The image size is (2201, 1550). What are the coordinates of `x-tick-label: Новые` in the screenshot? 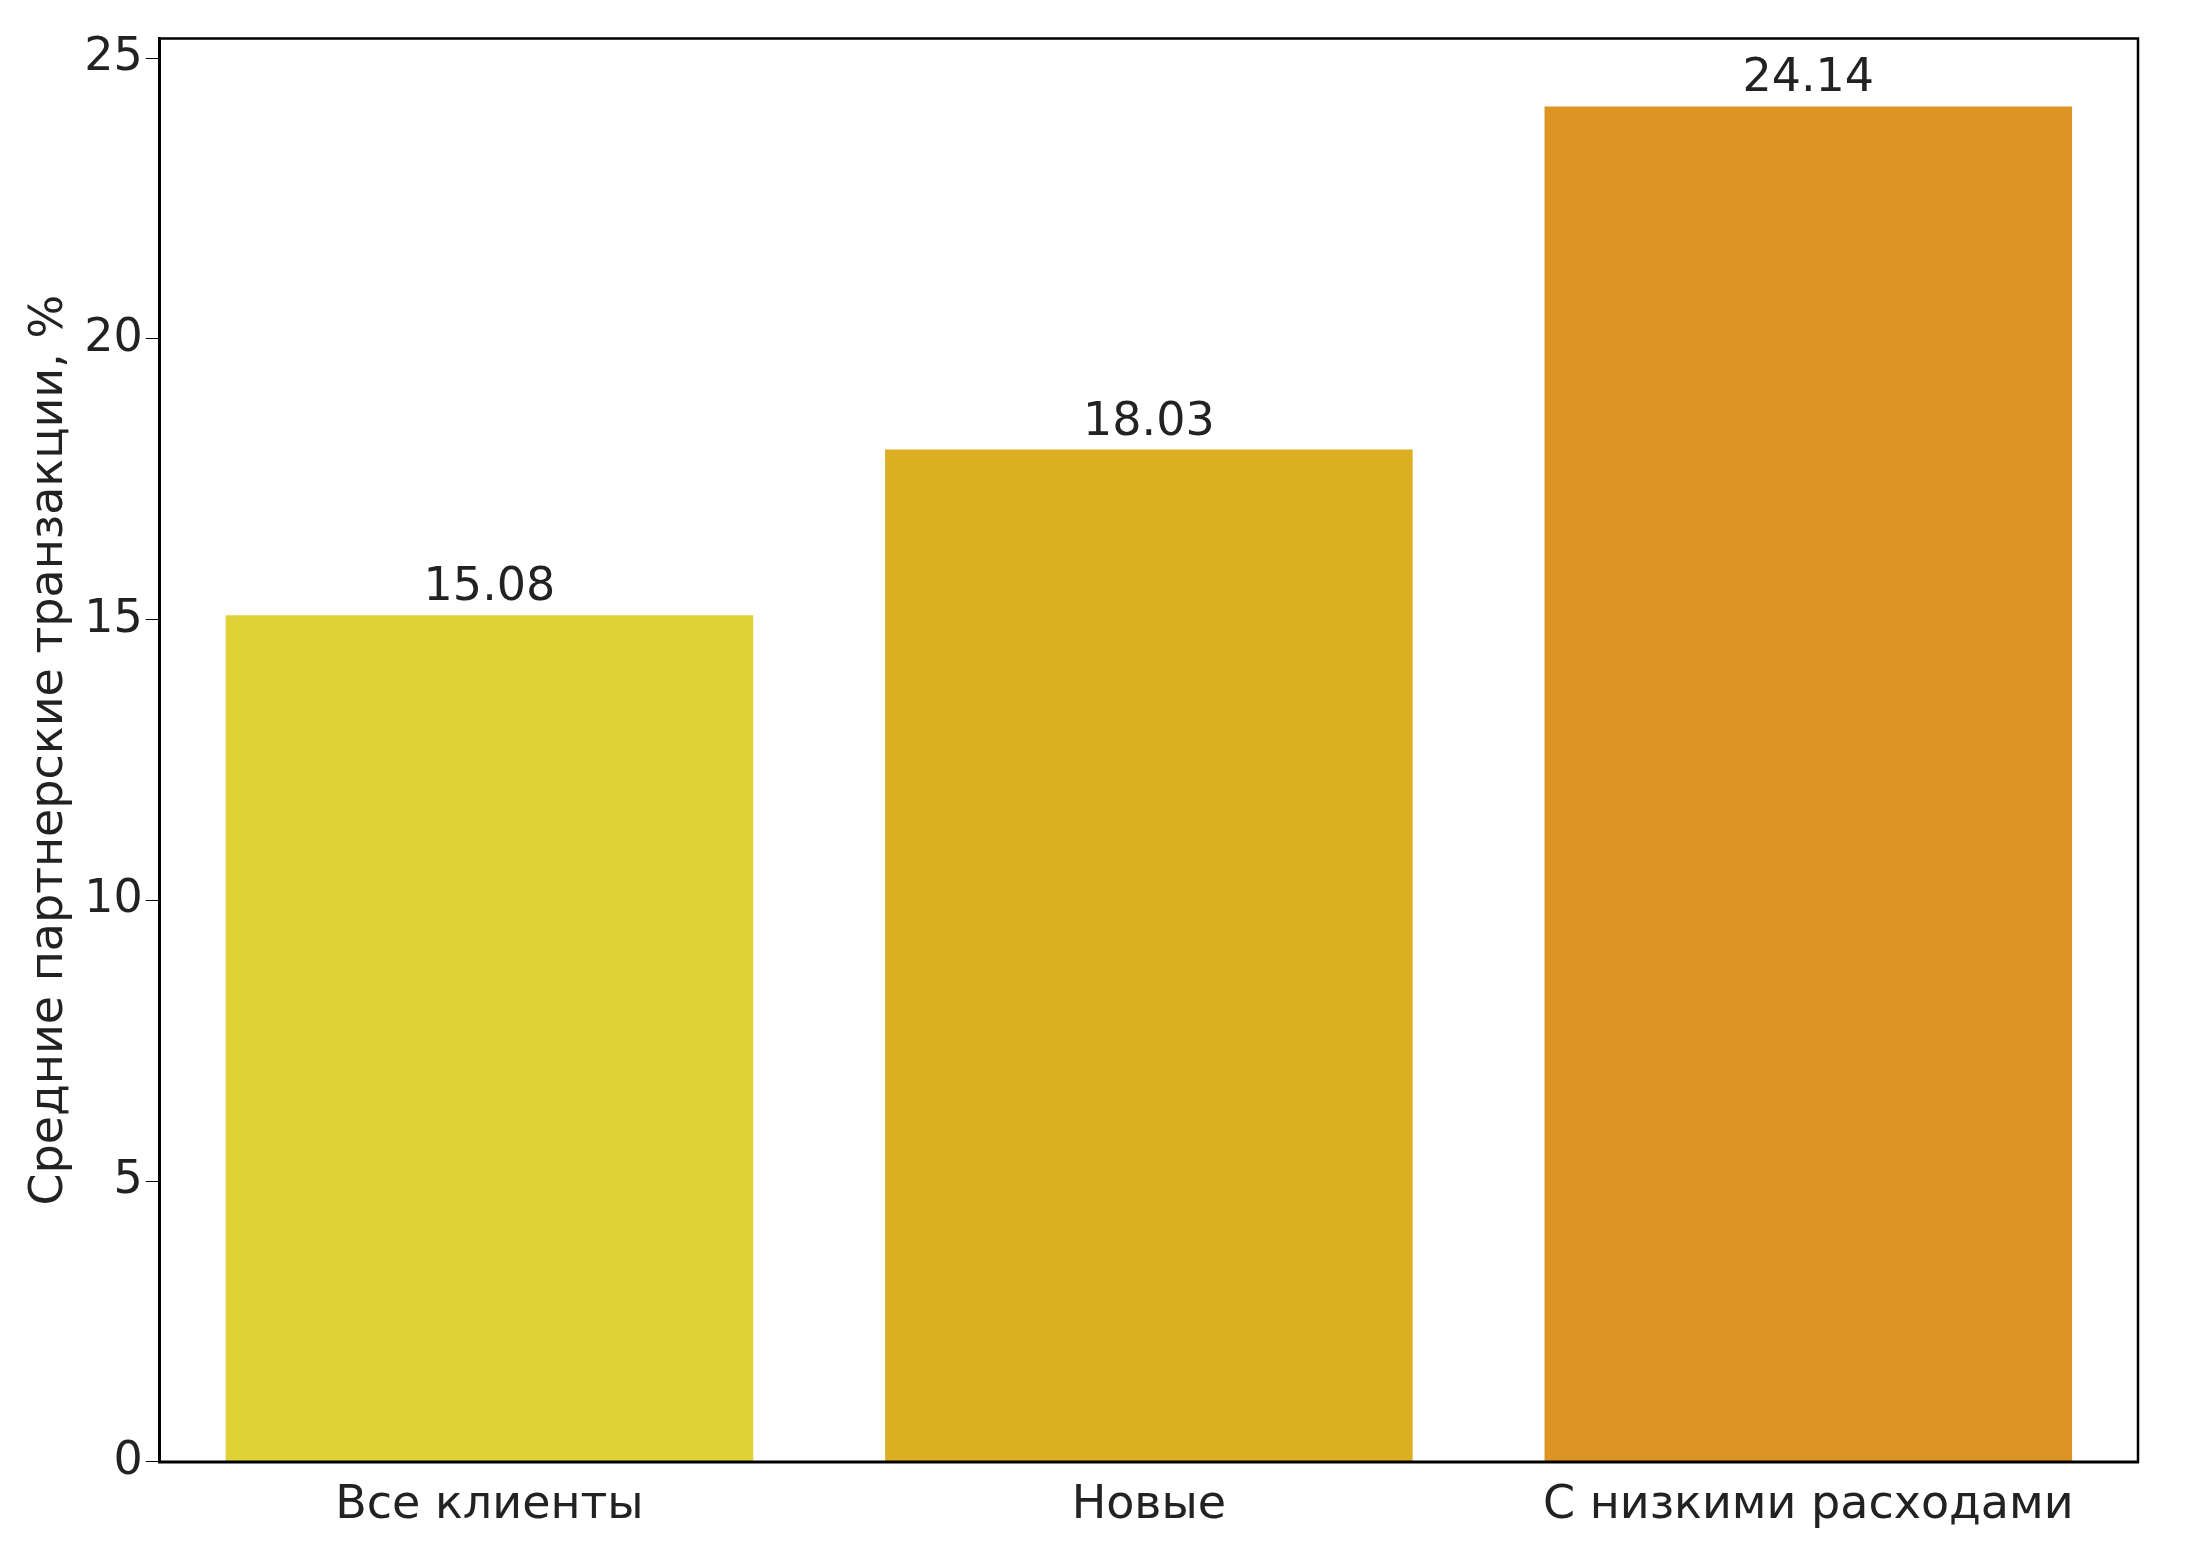 It's located at (1149, 1502).